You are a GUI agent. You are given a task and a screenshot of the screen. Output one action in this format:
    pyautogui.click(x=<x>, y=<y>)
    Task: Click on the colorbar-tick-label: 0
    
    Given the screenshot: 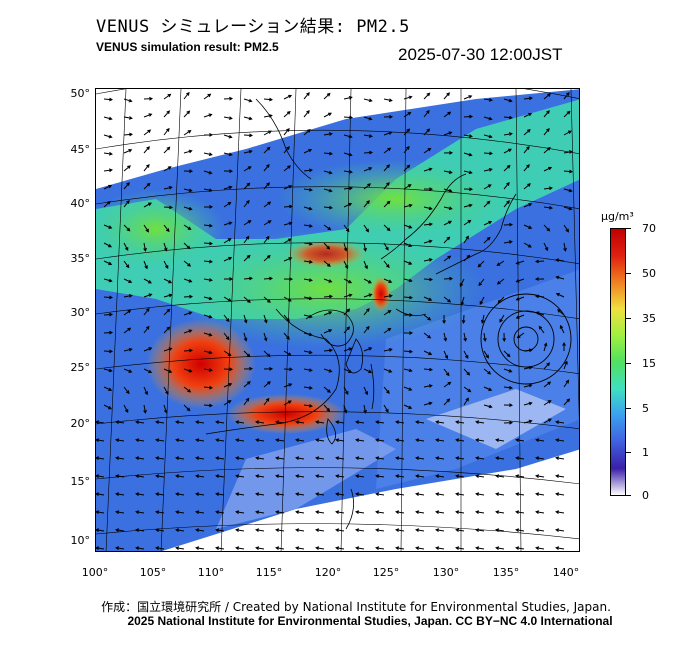 What is the action you would take?
    pyautogui.click(x=645, y=495)
    